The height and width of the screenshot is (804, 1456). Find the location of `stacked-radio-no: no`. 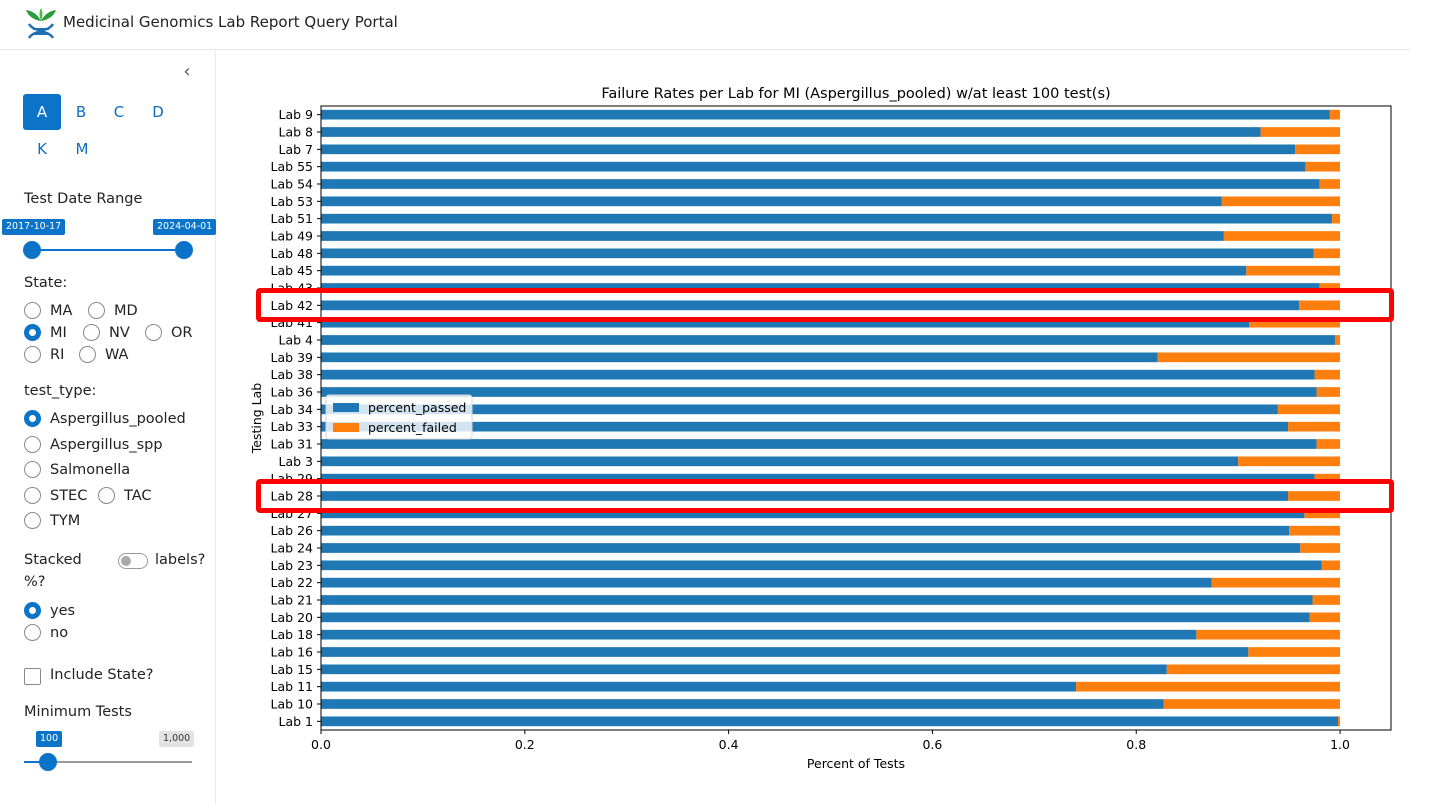

stacked-radio-no: no is located at coordinates (46, 632).